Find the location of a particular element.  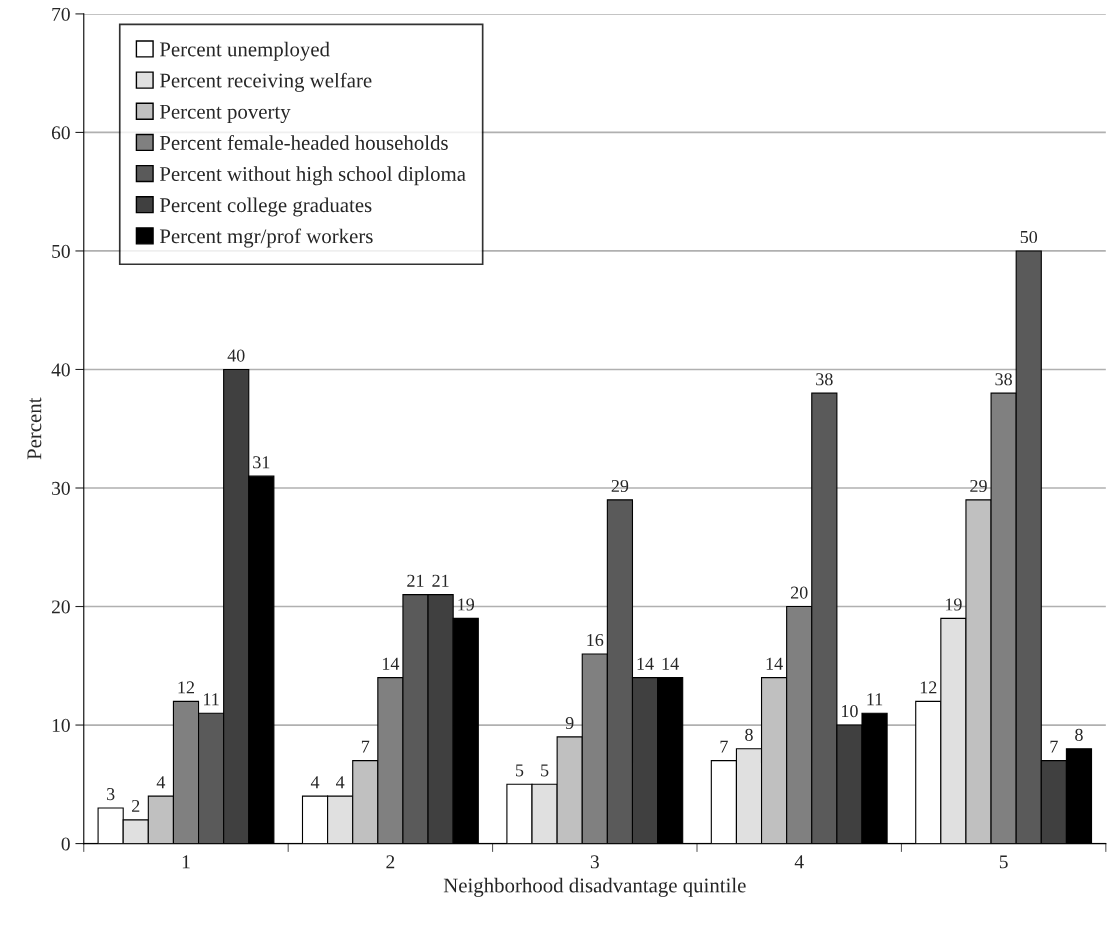

data-label: 50 is located at coordinates (1029, 237).